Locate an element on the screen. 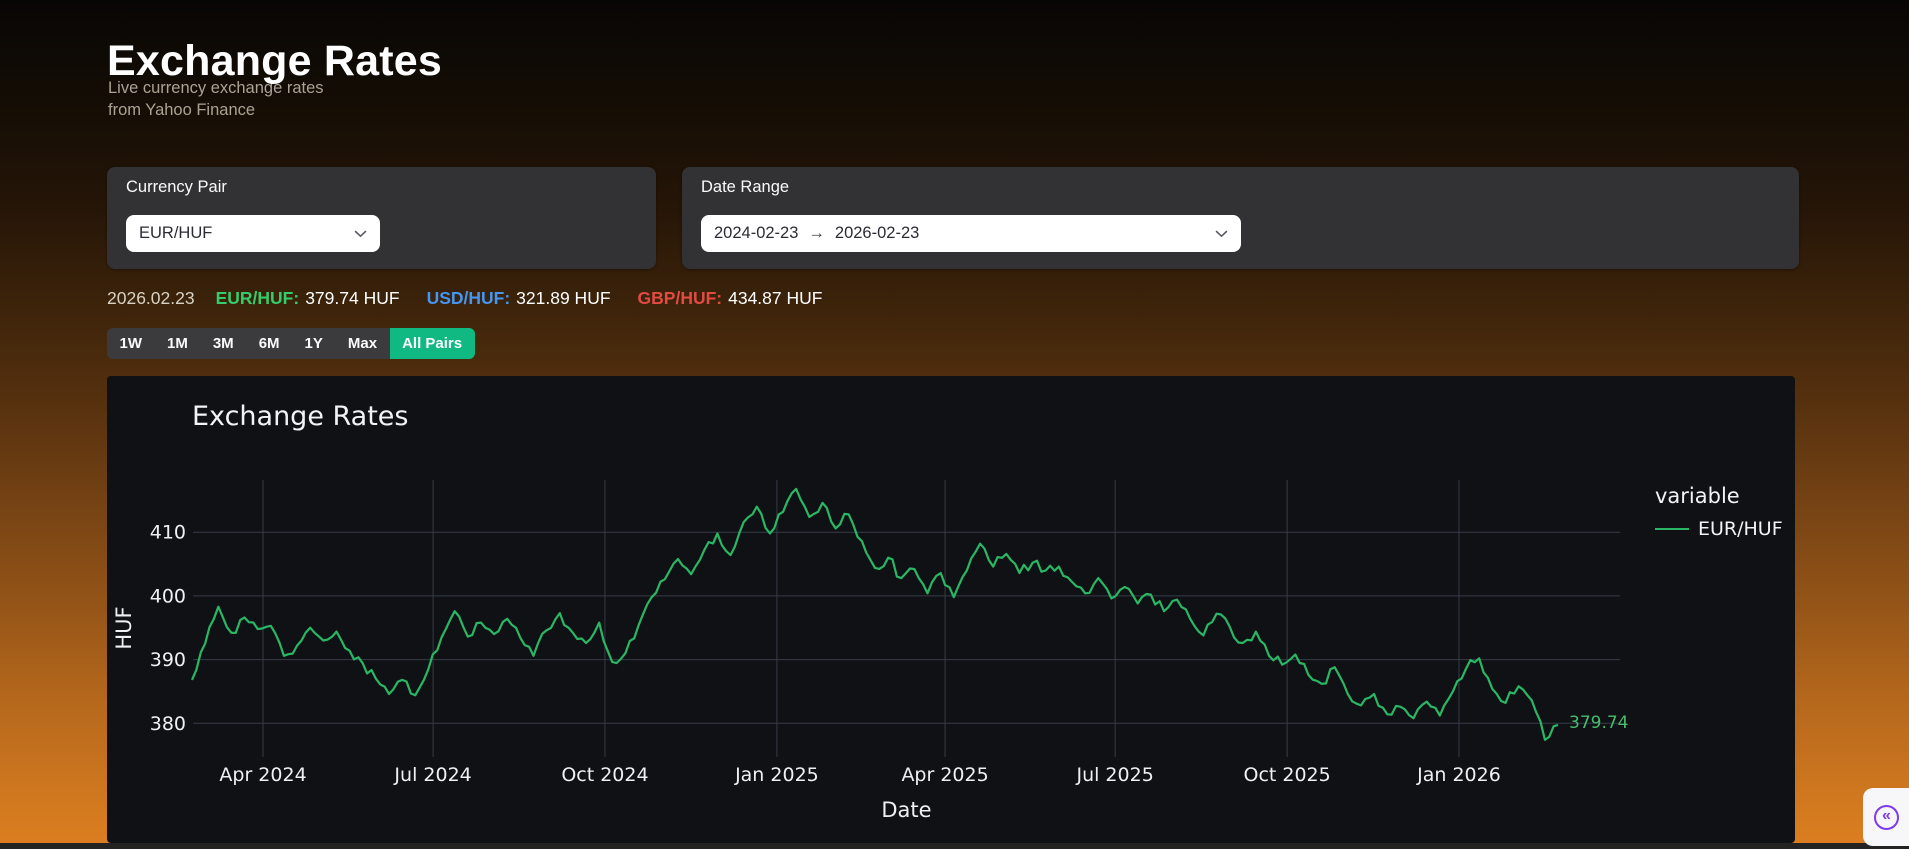 The image size is (1909, 849). currency-pair-panel: Currency Pair EUR/HUF is located at coordinates (381, 218).